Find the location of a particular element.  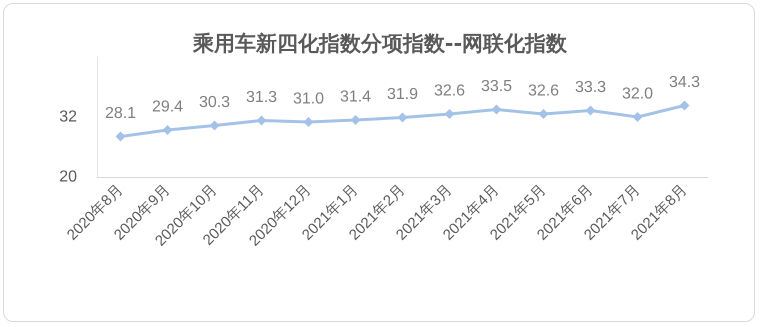

text: 30.3 is located at coordinates (214, 102).